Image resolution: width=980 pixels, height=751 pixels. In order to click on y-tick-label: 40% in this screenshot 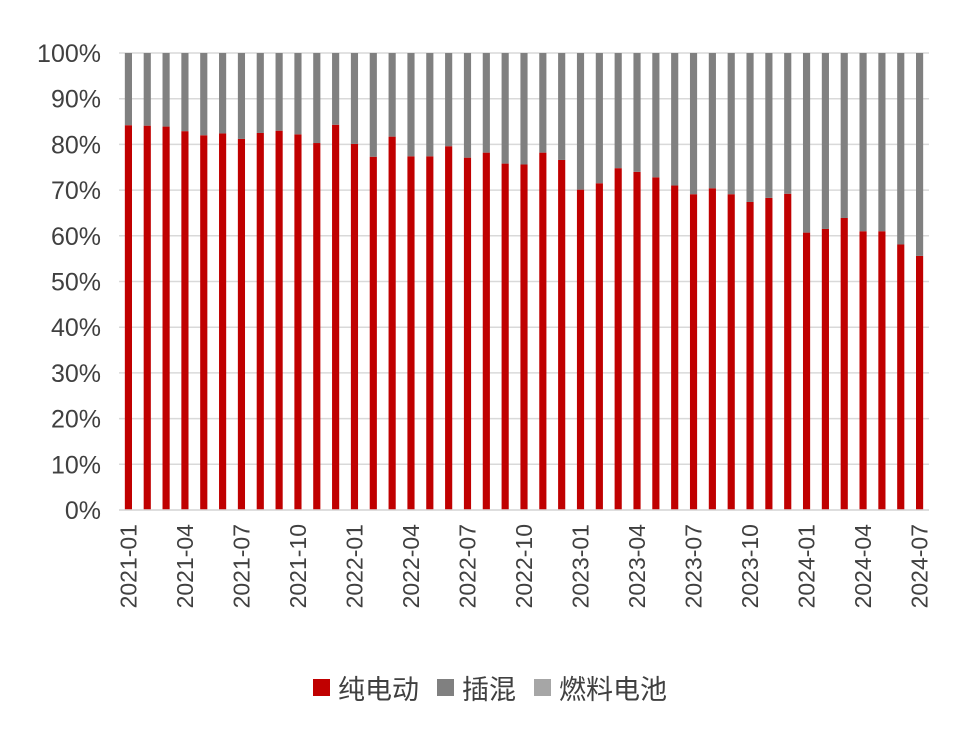, I will do `click(76, 328)`.